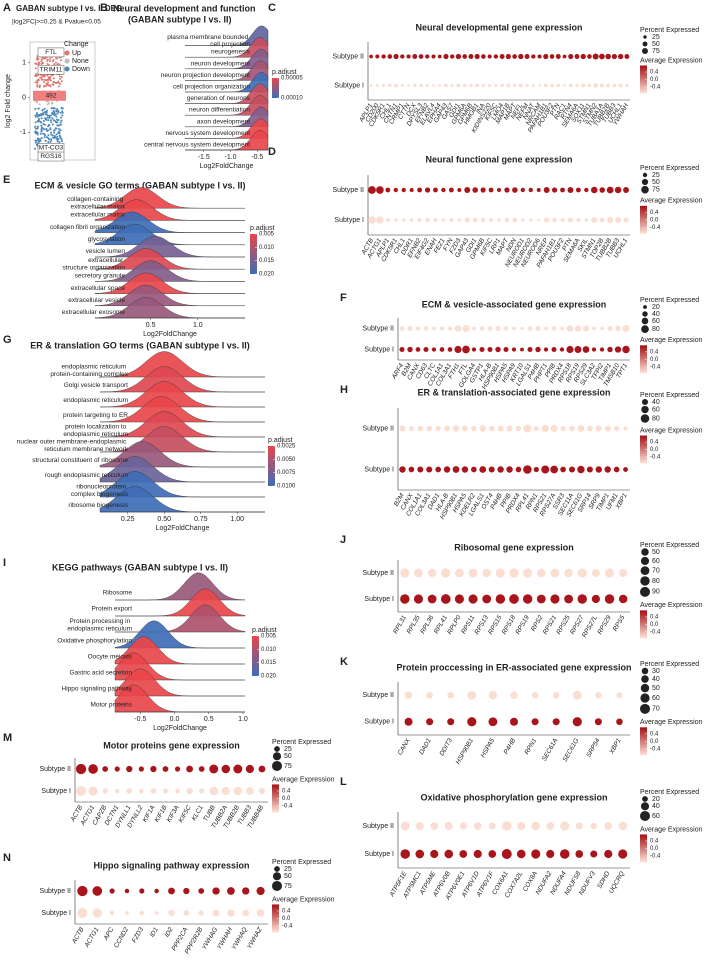  Describe the element at coordinates (78, 936) in the screenshot. I see `x-tick-label: ACTB` at that location.